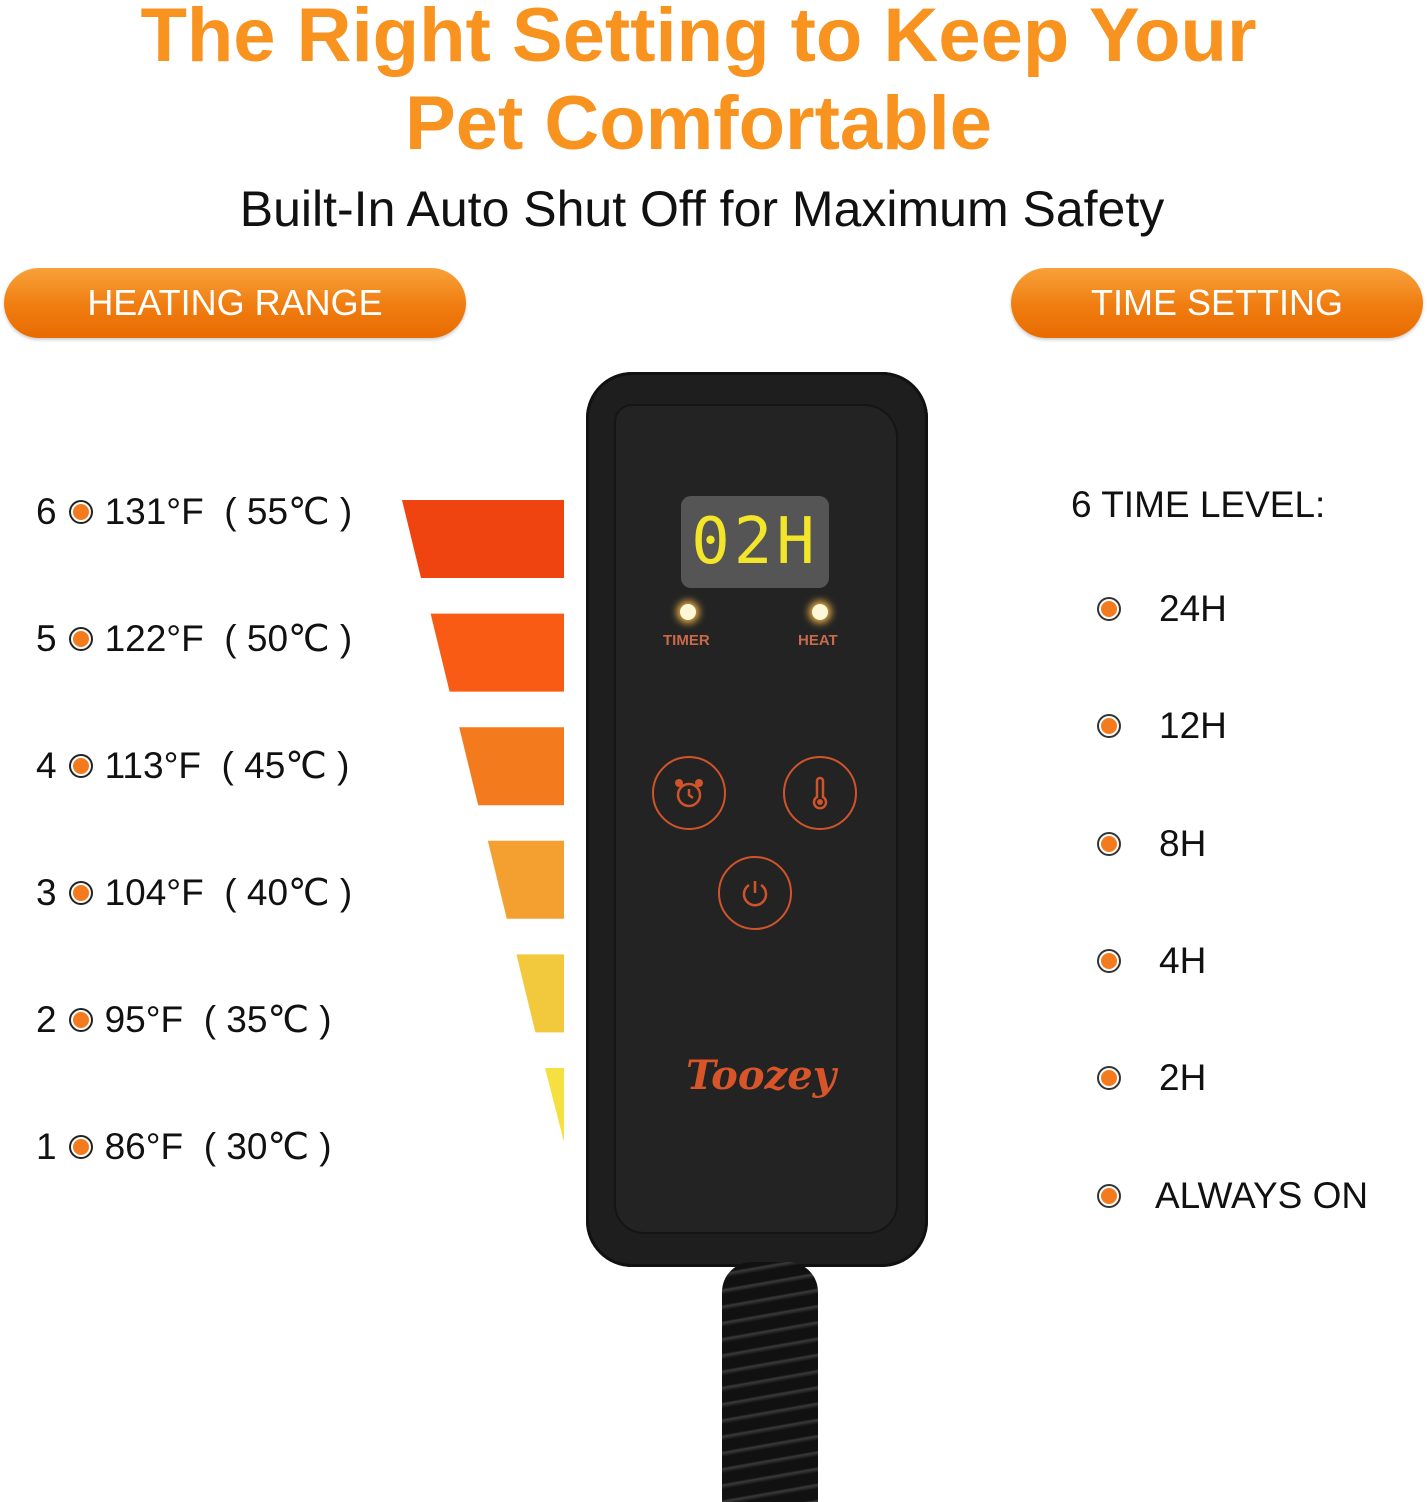 The image size is (1427, 1502). What do you see at coordinates (46, 511) in the screenshot?
I see `level-number: 6` at bounding box center [46, 511].